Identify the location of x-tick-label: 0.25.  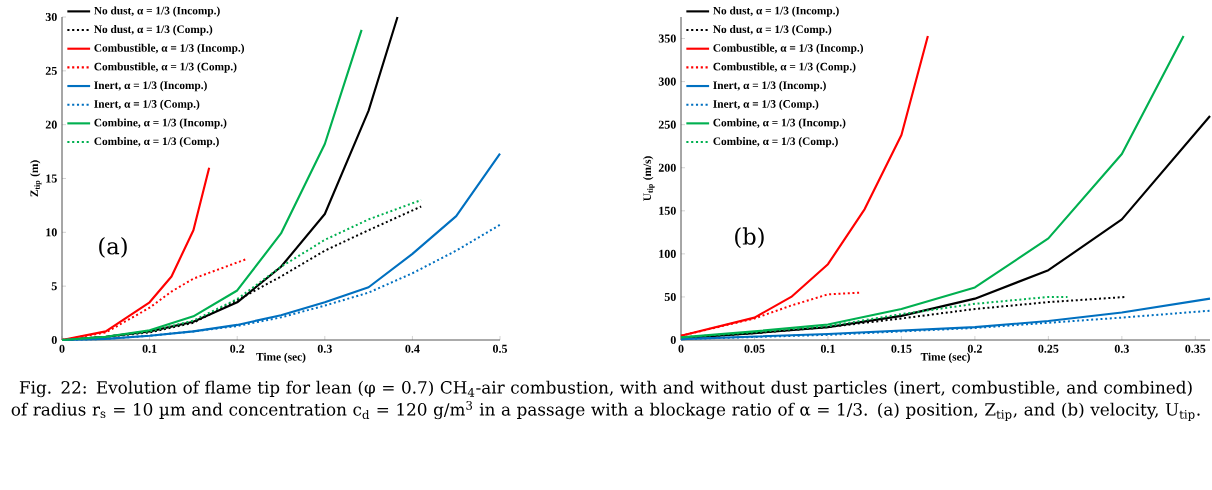
(1048, 348).